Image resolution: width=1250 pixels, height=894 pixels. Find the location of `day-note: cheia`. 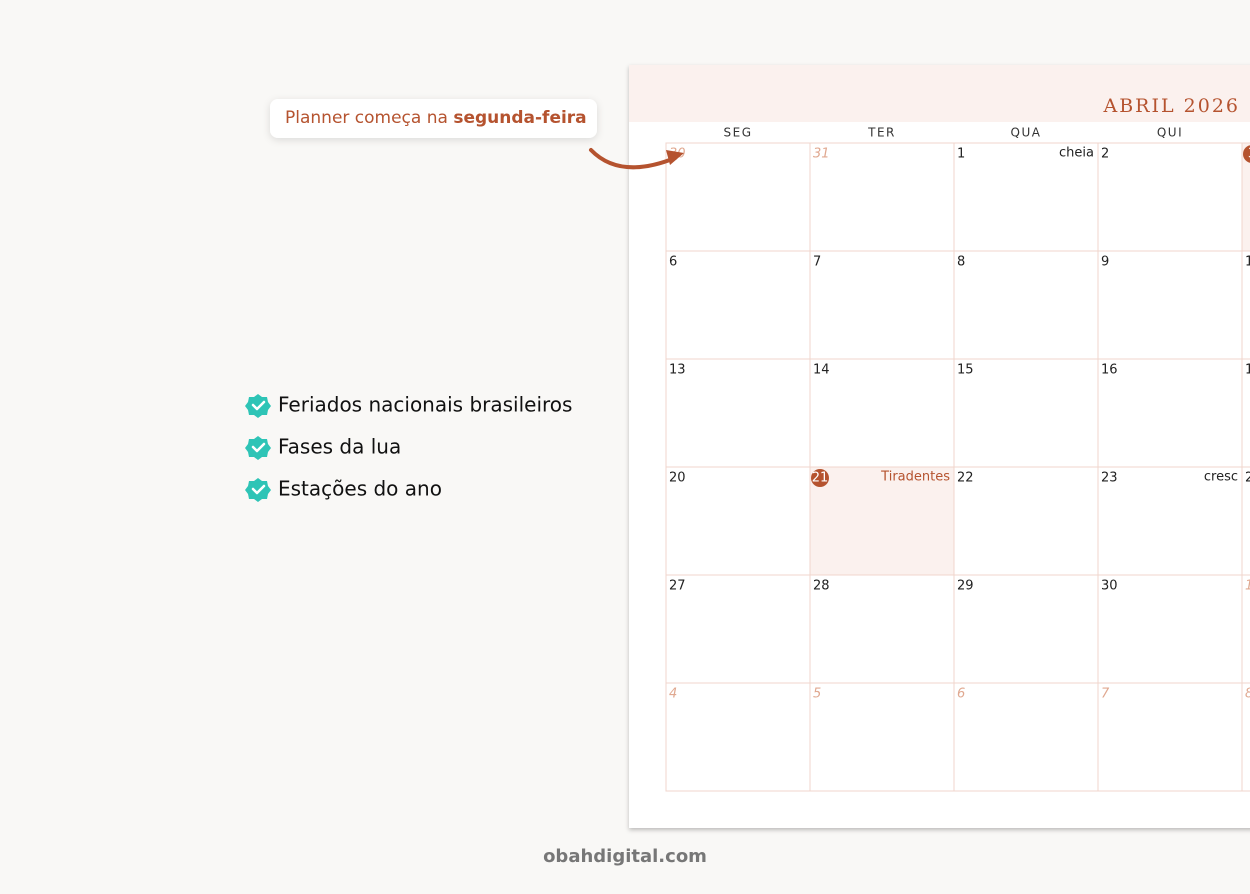

day-note: cheia is located at coordinates (1076, 153).